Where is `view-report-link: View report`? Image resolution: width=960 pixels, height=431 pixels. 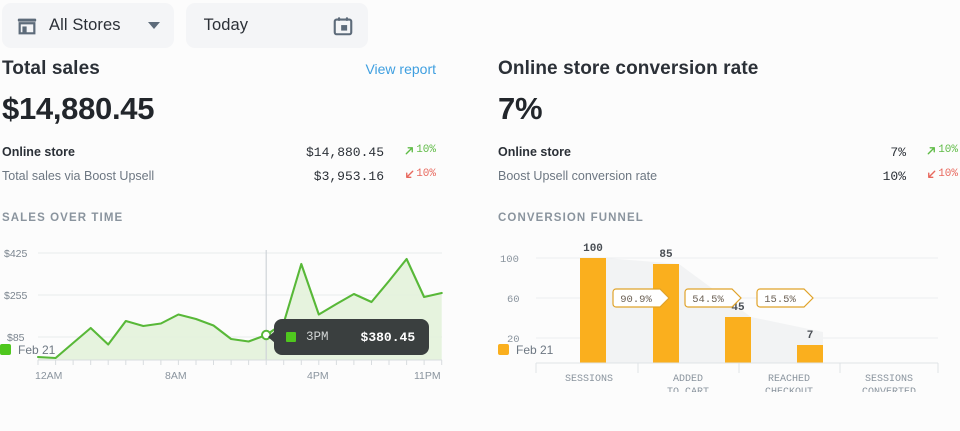 view-report-link: View report is located at coordinates (400, 69).